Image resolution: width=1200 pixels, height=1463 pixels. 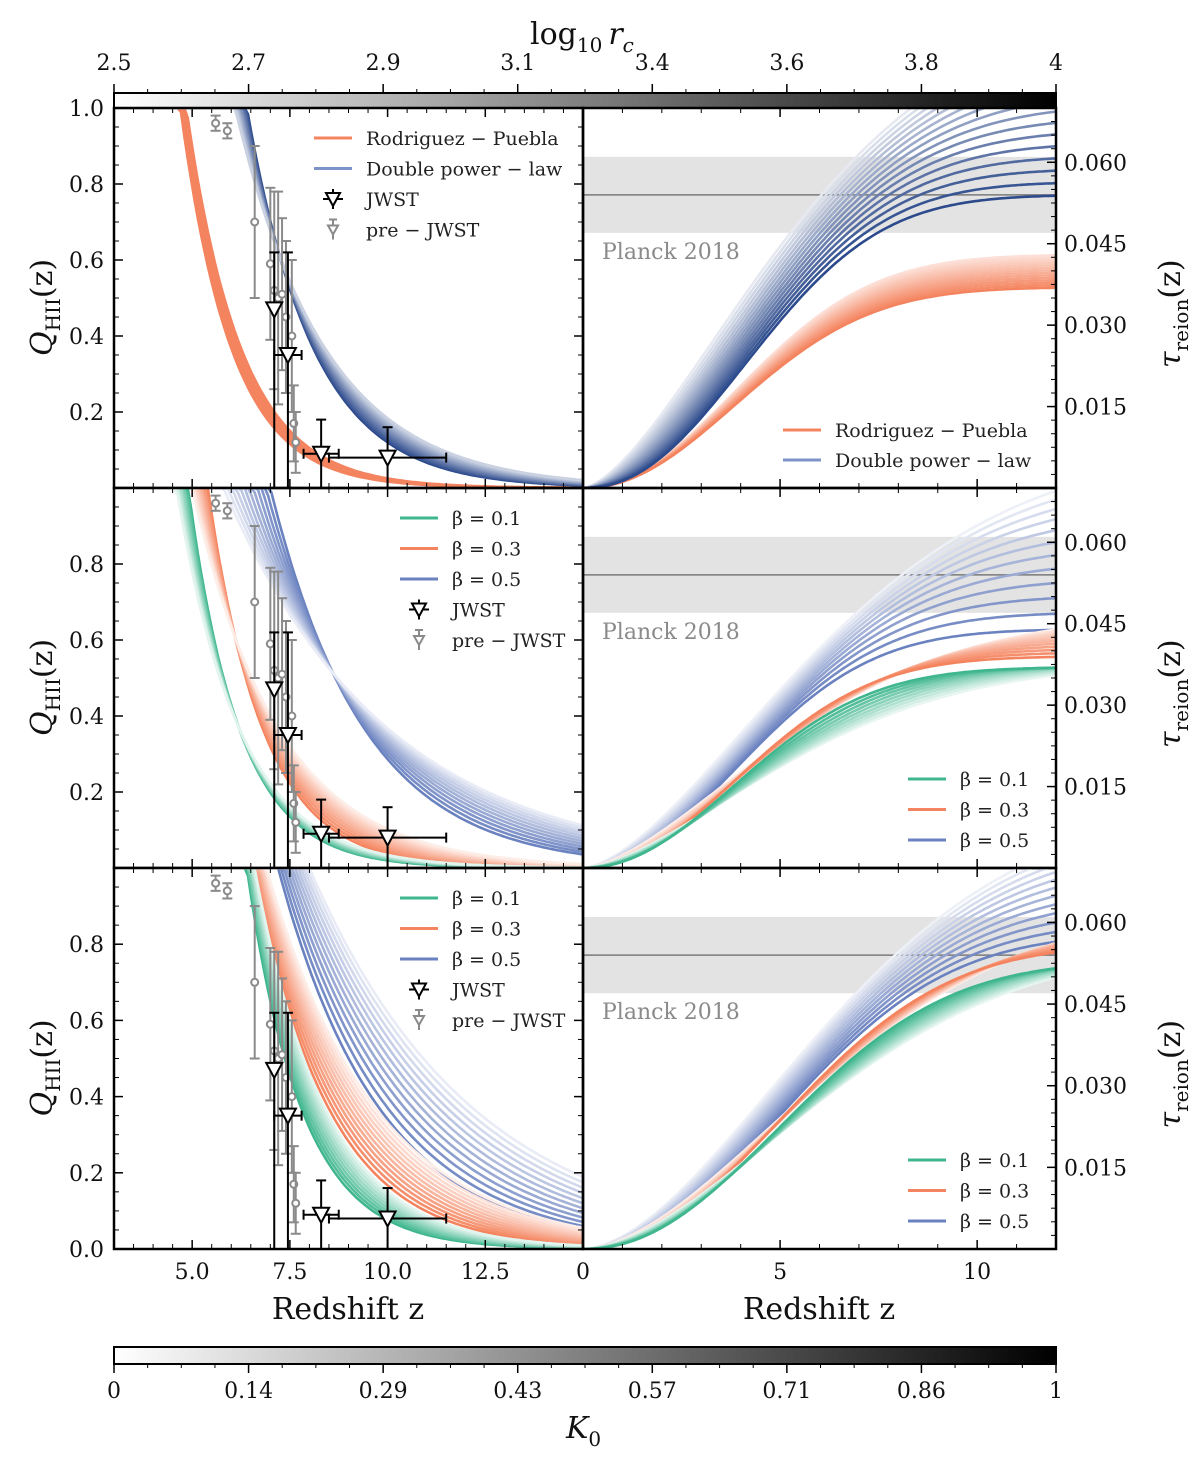 I want to click on bottom-cb-tick-label: 1, so click(x=1056, y=1391).